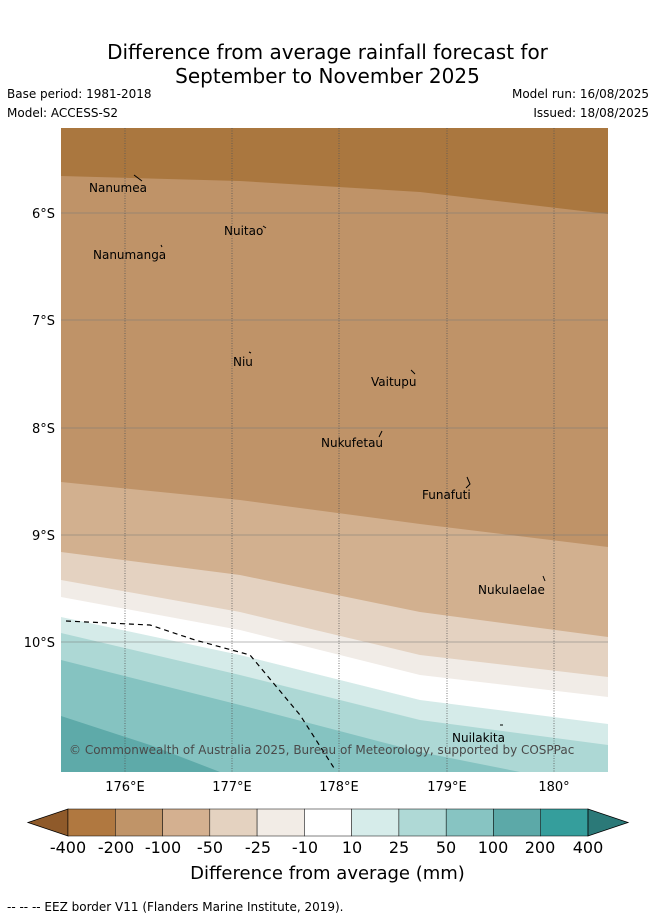 The image size is (655, 919). I want to click on lon-axis-labels: 176°E 177°E 178°E 179°E 180°, so click(337, 787).